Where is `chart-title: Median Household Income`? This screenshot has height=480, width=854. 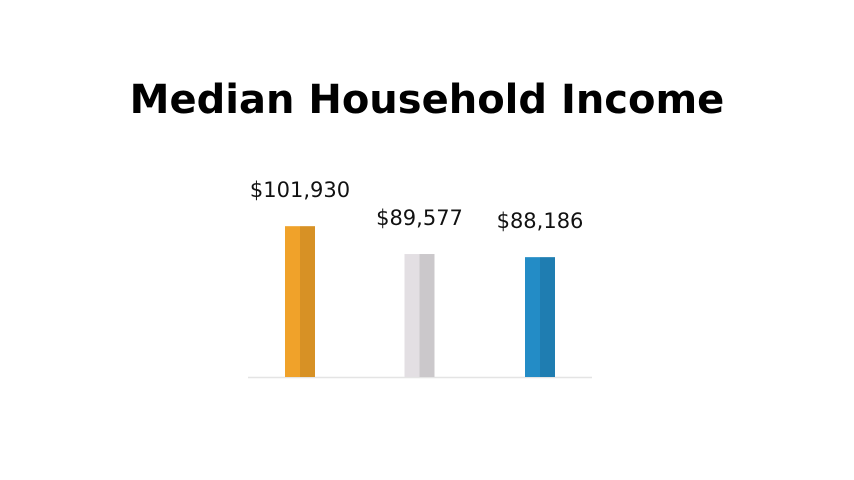
chart-title: Median Household Income is located at coordinates (427, 100).